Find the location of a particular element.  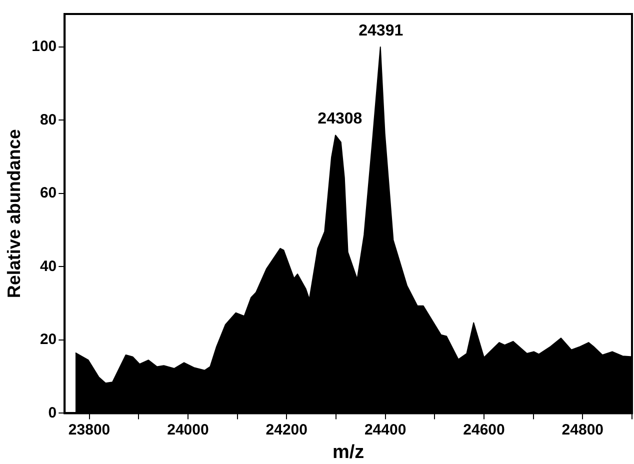

annotation: 24391 is located at coordinates (381, 31).